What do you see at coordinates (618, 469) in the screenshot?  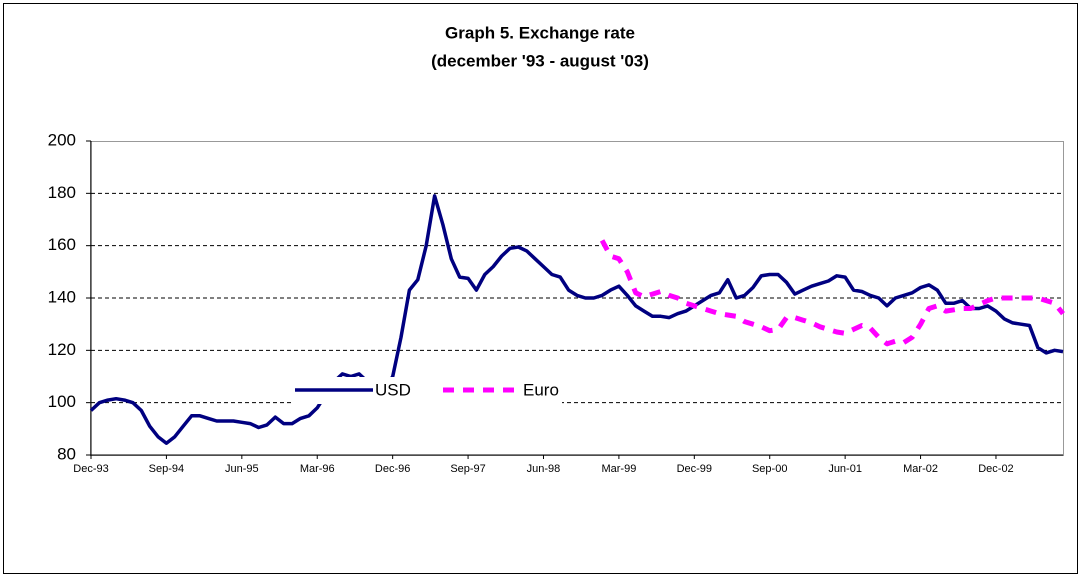 I see `x-tick-label: Mar-99` at bounding box center [618, 469].